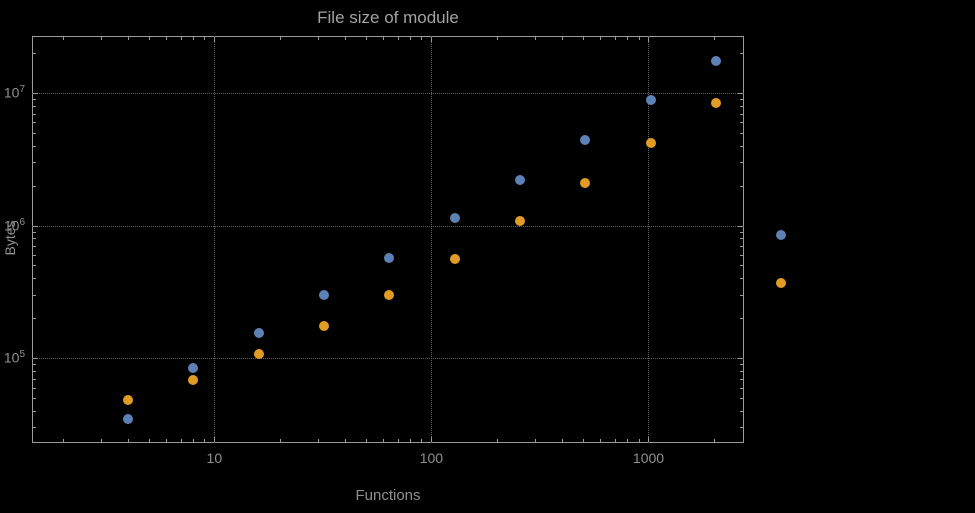  I want to click on x-tick-label: 100, so click(431, 458).